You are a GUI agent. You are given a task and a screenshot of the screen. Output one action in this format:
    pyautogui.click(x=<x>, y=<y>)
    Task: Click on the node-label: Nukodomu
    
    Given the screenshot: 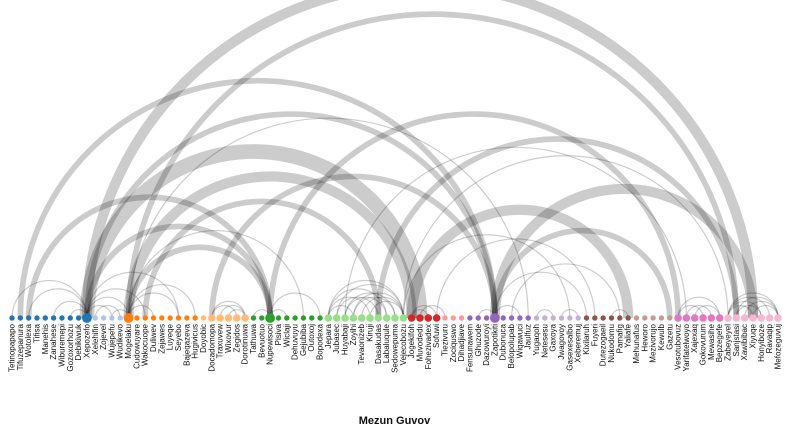 What is the action you would take?
    pyautogui.click(x=611, y=343)
    